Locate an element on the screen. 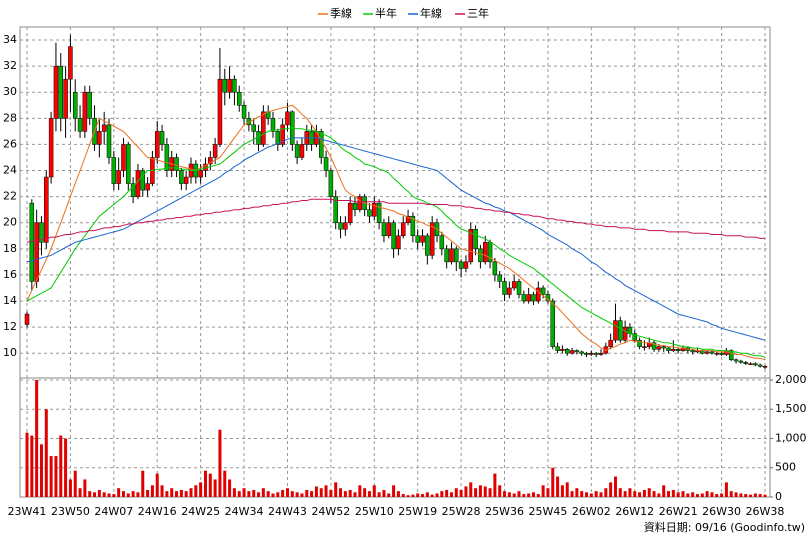 This screenshot has height=540, width=808. y-tick-label: 28 is located at coordinates (10, 117).